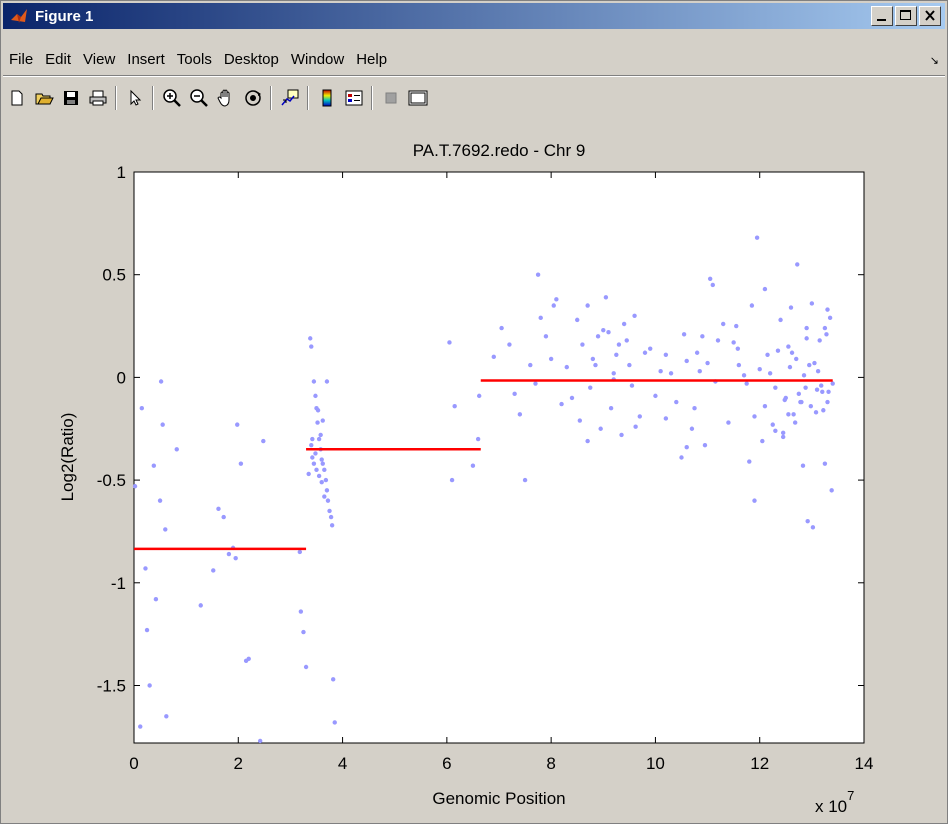 The height and width of the screenshot is (824, 948). I want to click on legend-icon, so click(354, 98).